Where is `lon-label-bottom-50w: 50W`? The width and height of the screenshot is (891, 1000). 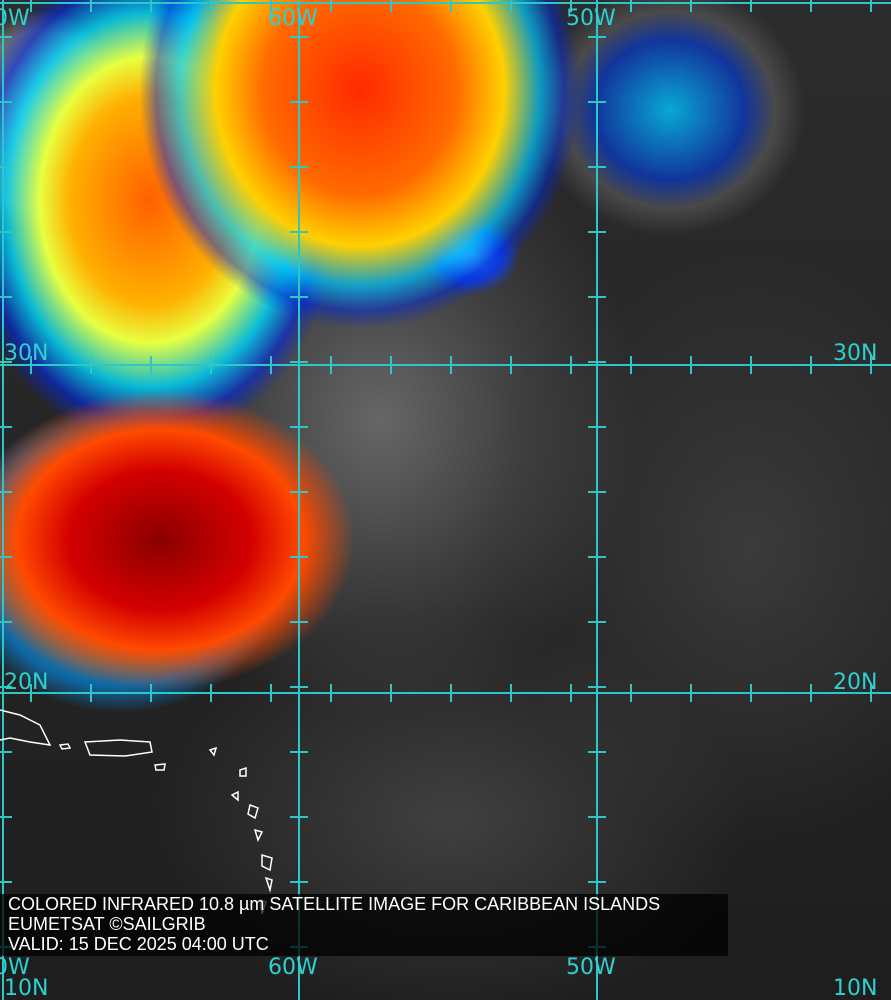 lon-label-bottom-50w: 50W is located at coordinates (591, 967).